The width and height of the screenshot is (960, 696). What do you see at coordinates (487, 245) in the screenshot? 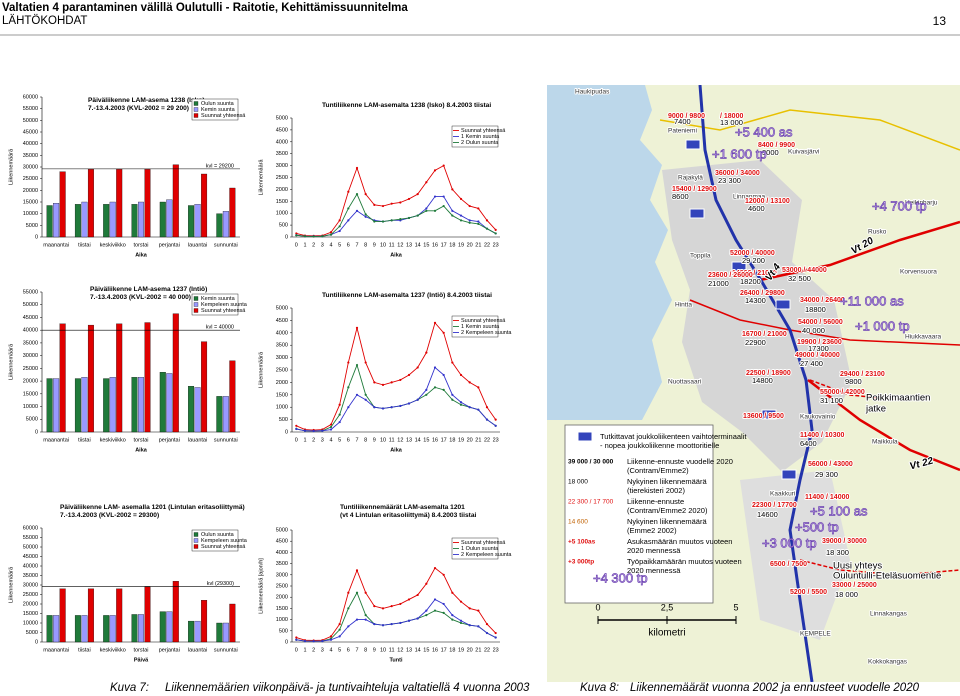
I see `x-tick-label: 22` at bounding box center [487, 245].